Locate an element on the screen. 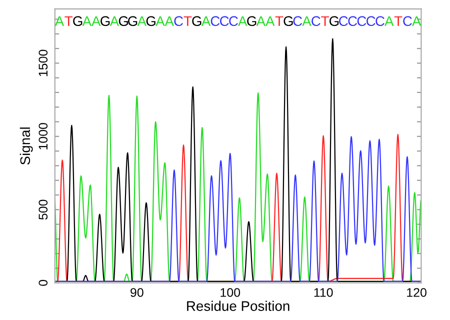 Image resolution: width=450 pixels, height=320 pixels. text: ATGAAGAGGAGAACTGACCCAGAATGCACTGCCCCCATCA is located at coordinates (238, 21).